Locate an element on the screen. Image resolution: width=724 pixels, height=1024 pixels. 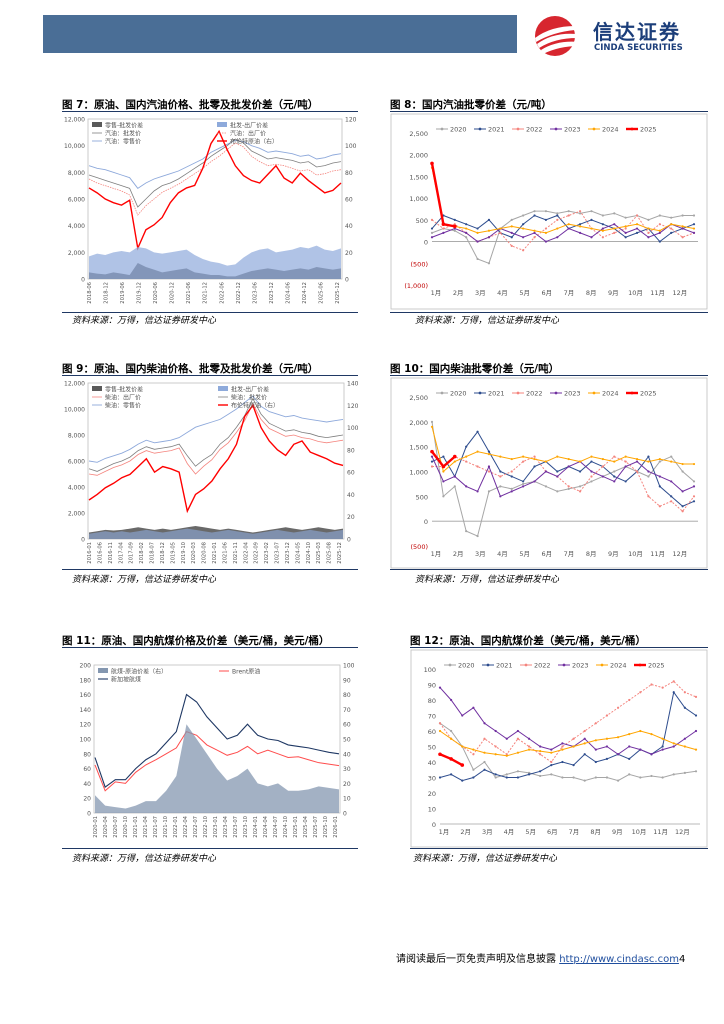
figure-8-source: 资料来源：万得，信达证券研发中心 is located at coordinates (487, 321).